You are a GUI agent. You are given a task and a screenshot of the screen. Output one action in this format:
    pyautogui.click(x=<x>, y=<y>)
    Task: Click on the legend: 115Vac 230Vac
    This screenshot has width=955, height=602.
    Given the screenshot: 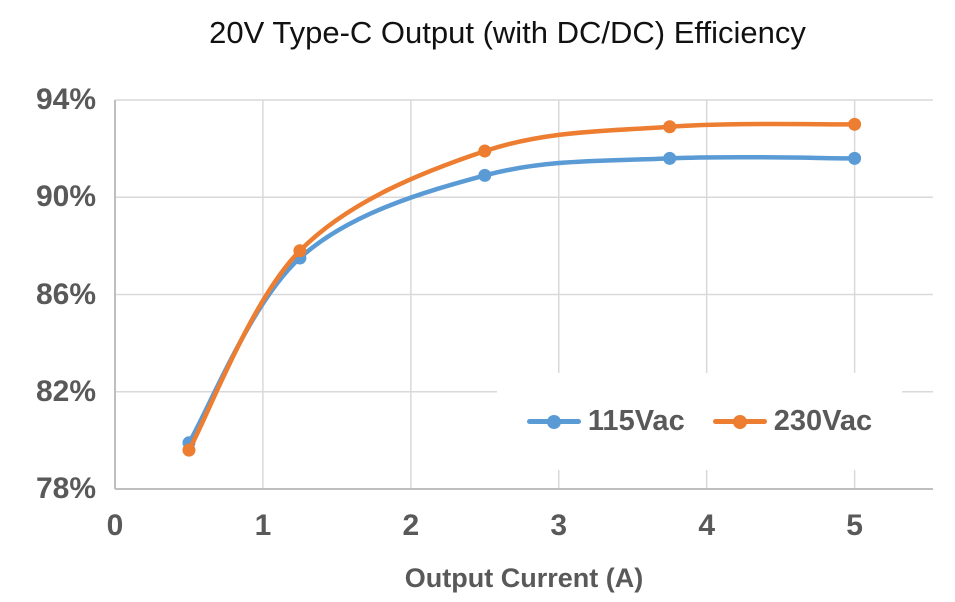 What is the action you would take?
    pyautogui.click(x=699, y=421)
    